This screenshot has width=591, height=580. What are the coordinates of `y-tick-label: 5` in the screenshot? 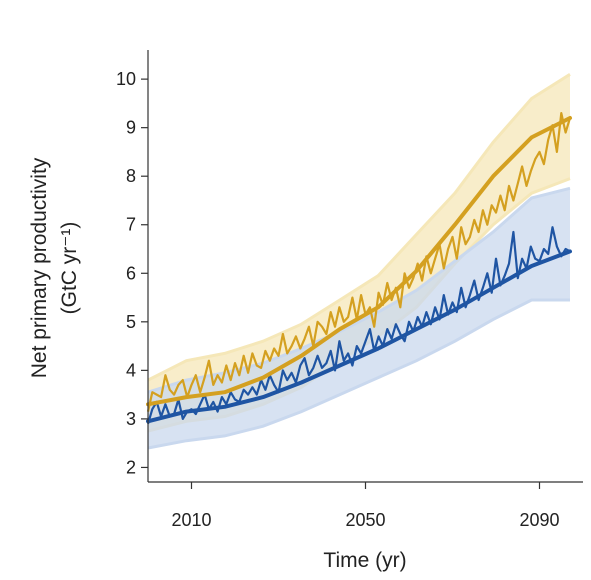 It's located at (131, 322).